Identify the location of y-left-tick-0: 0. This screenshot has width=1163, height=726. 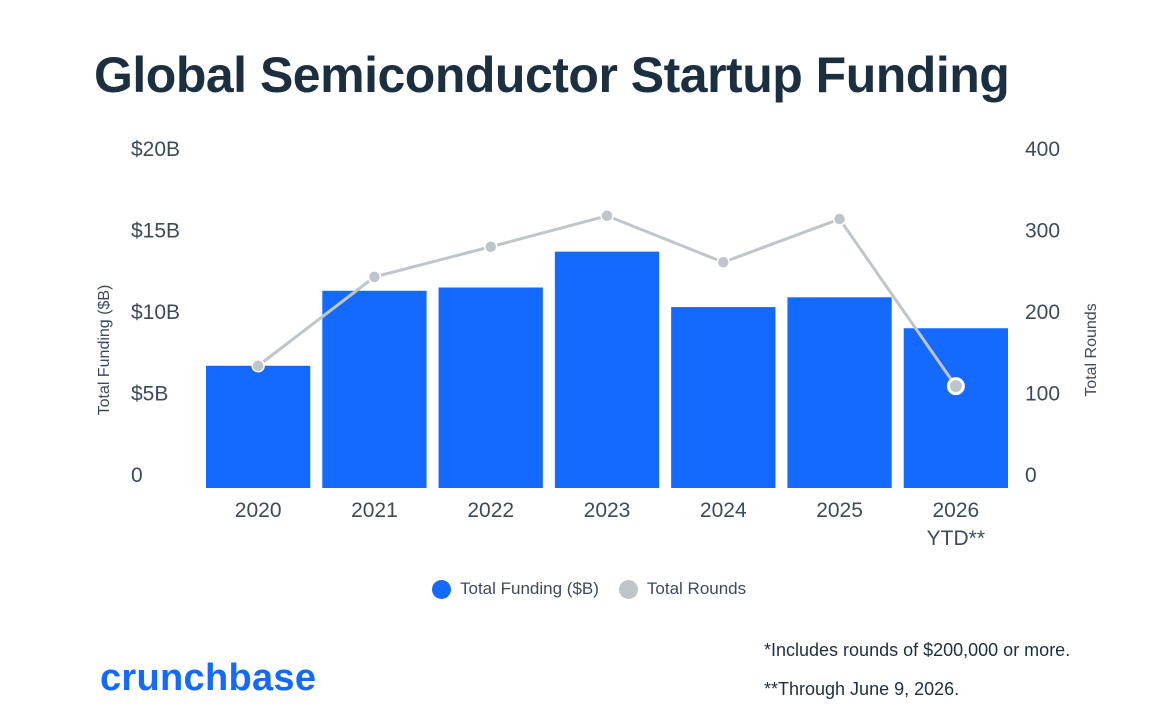
(137, 475).